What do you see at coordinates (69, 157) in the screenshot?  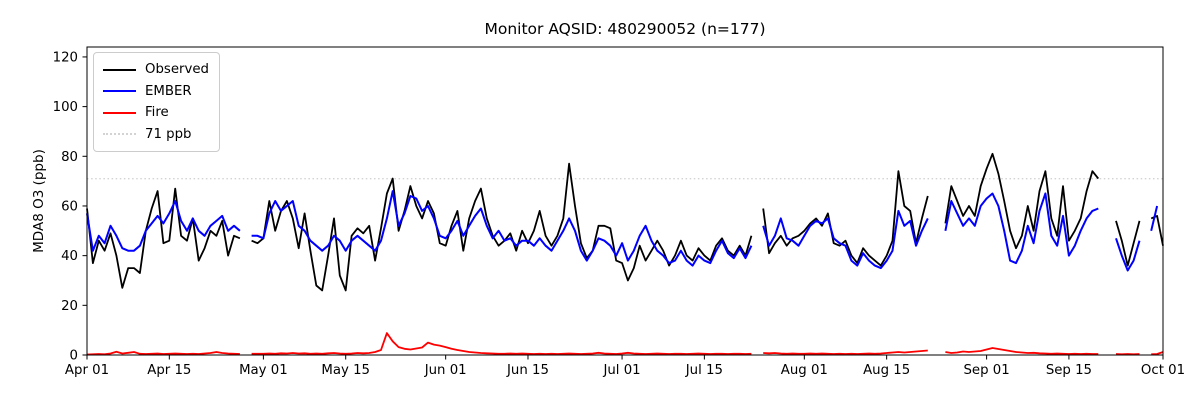 I see `svg-text: 80` at bounding box center [69, 157].